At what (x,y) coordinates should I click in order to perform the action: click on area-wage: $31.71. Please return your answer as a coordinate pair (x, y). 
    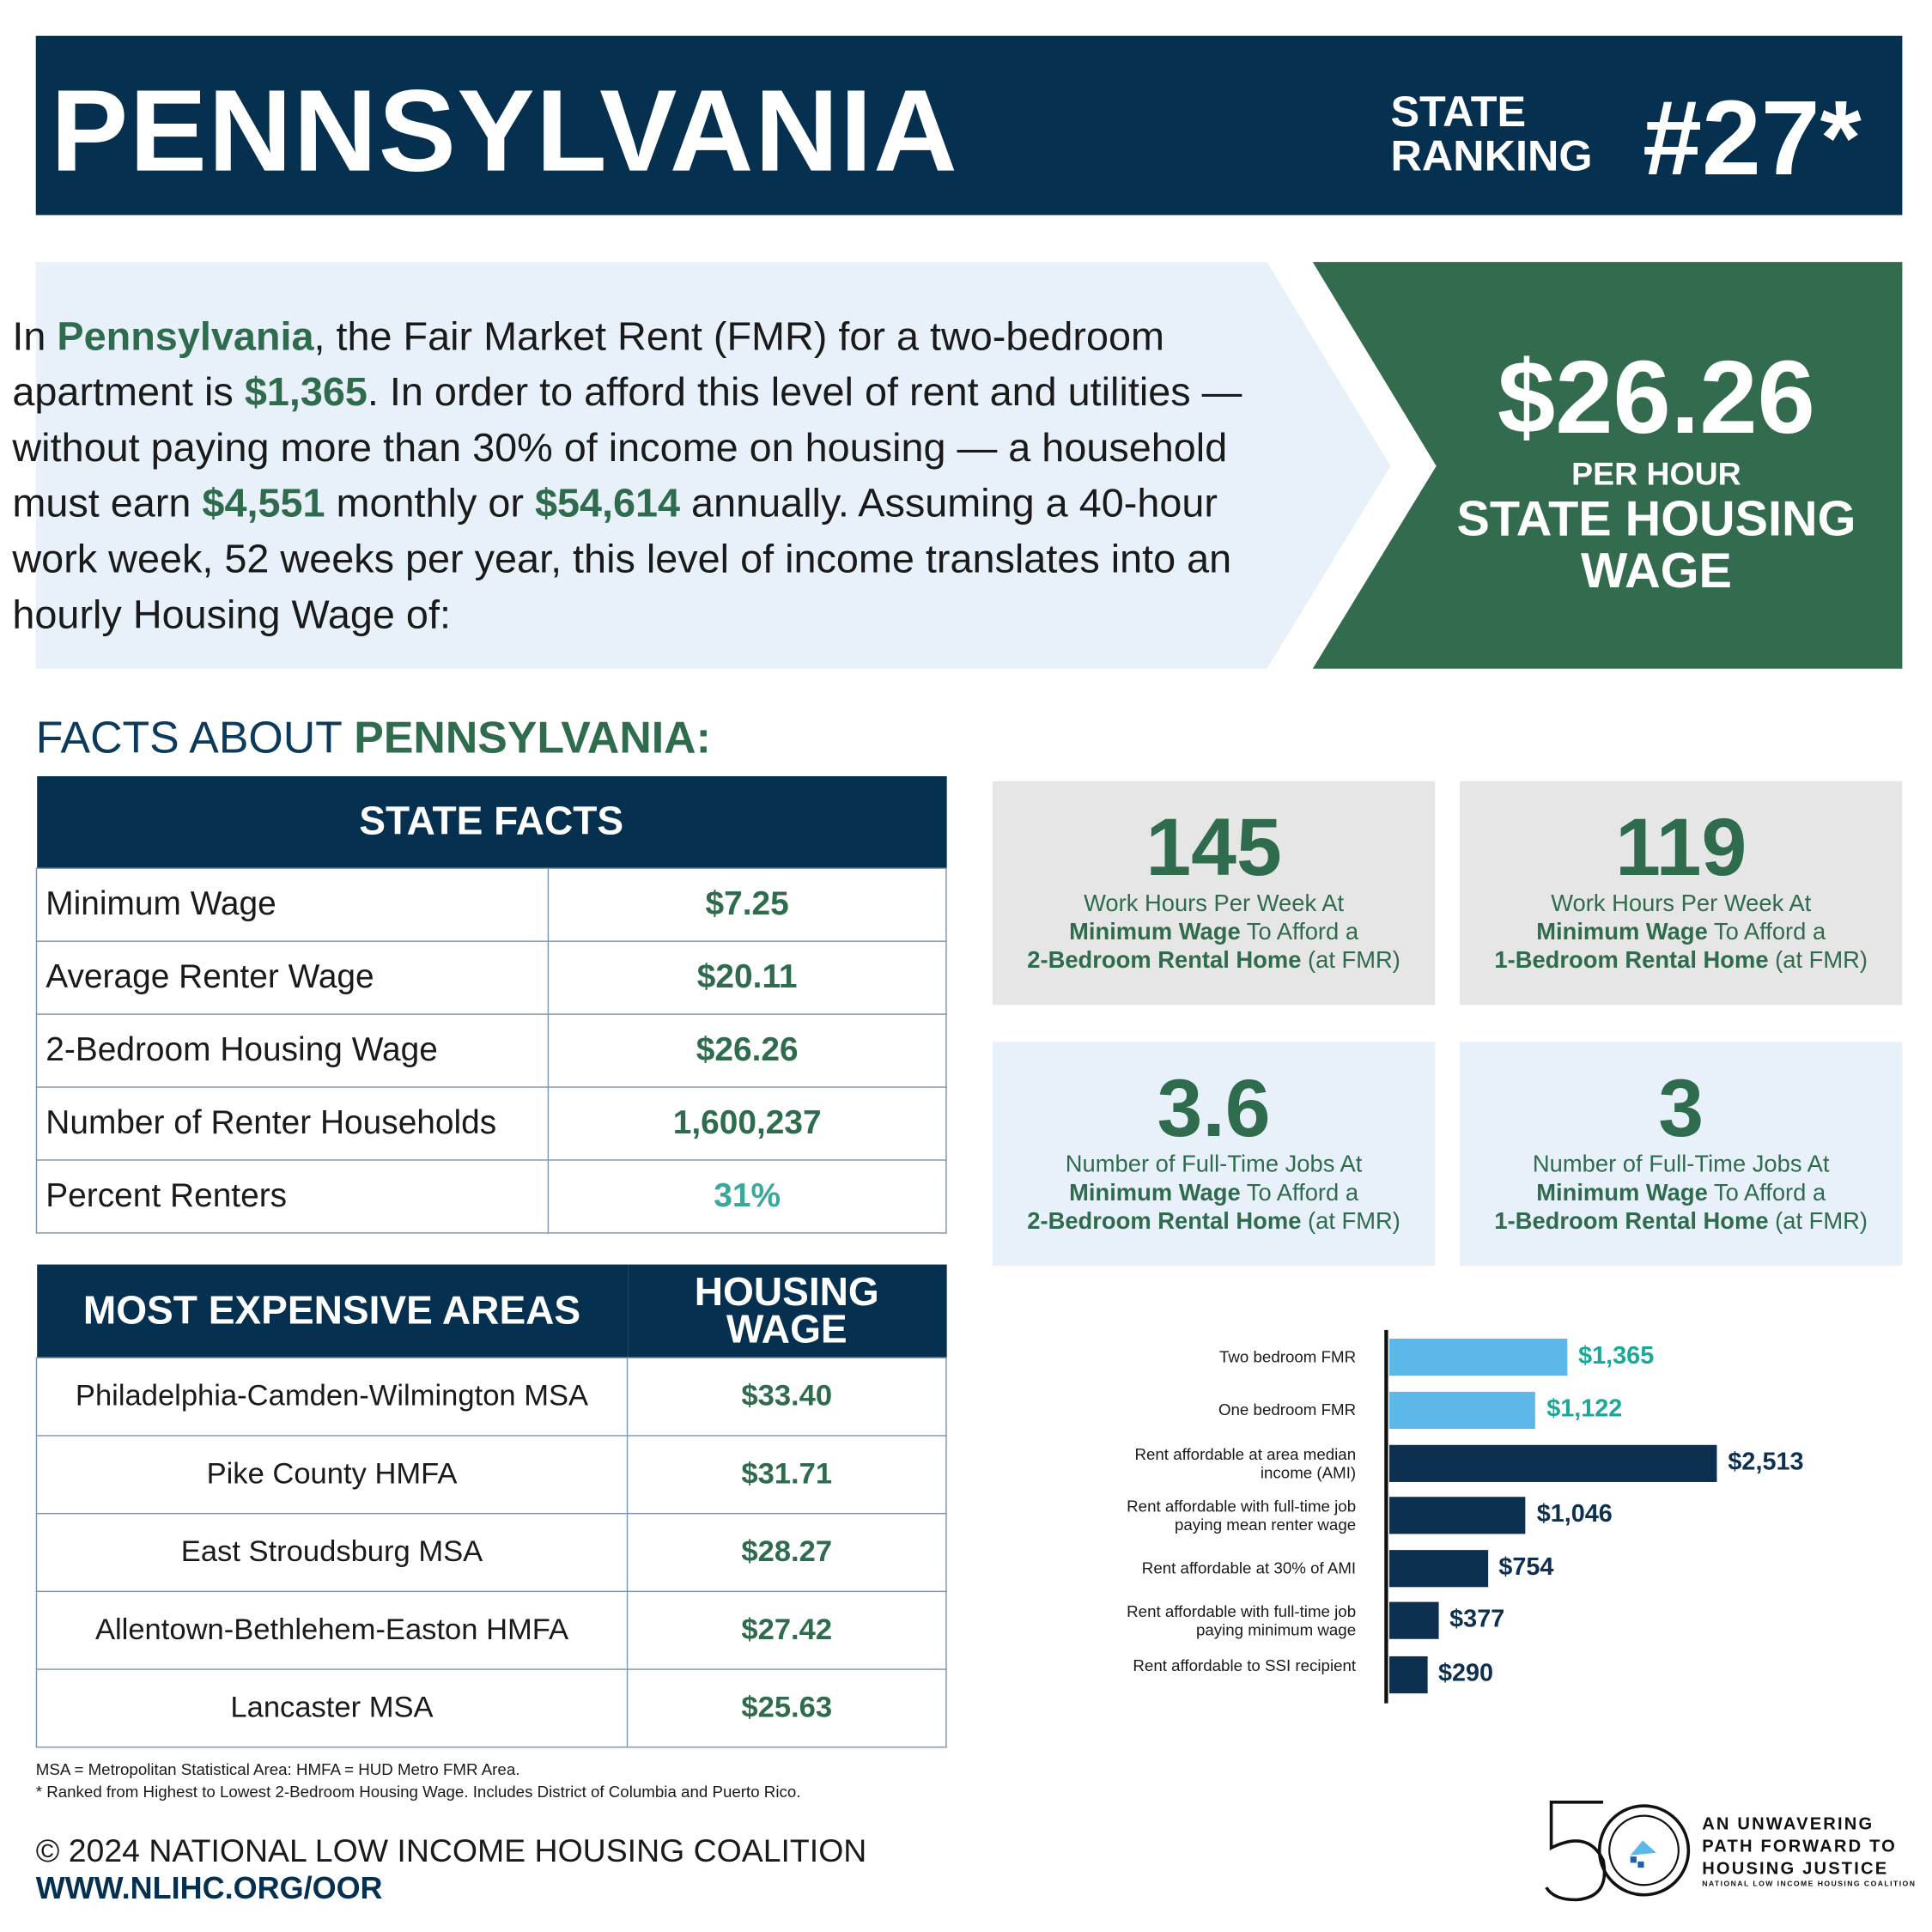
    Looking at the image, I should click on (786, 1474).